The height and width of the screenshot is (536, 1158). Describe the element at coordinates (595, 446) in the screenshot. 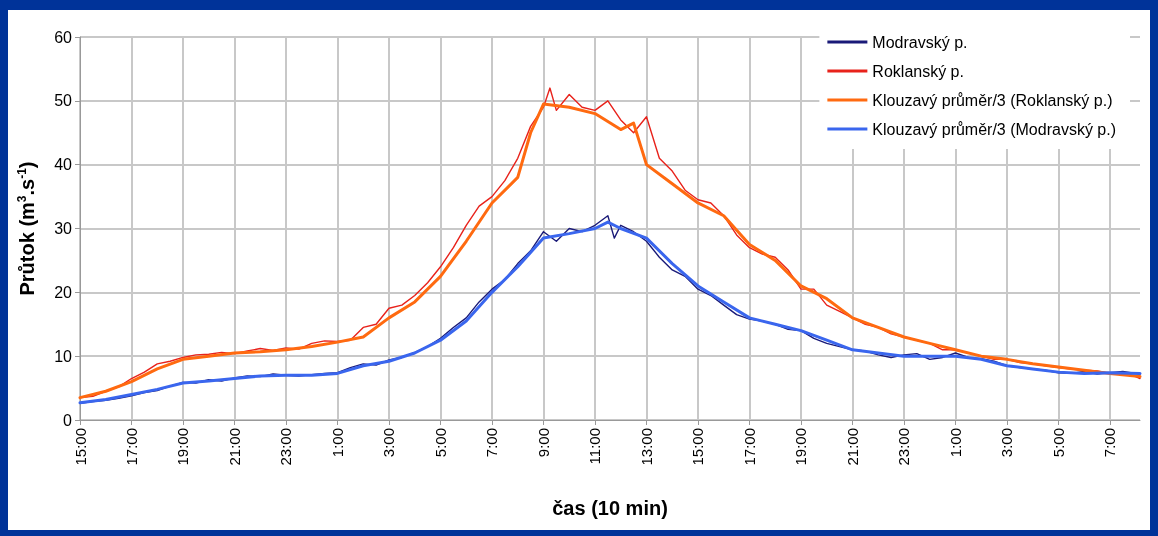

I see `x-tick-label: 11:00` at that location.